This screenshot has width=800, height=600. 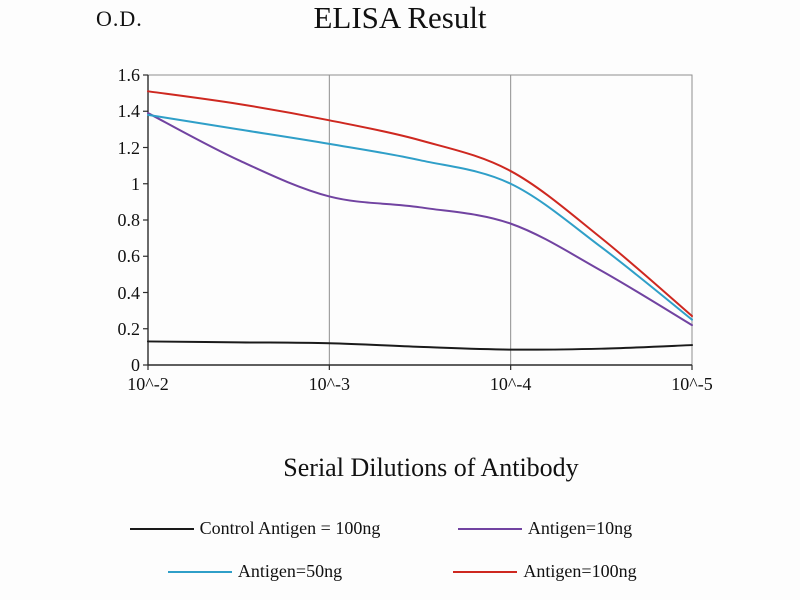 I want to click on x-axis-title: Serial Dilutions of Antibody, so click(x=431, y=467).